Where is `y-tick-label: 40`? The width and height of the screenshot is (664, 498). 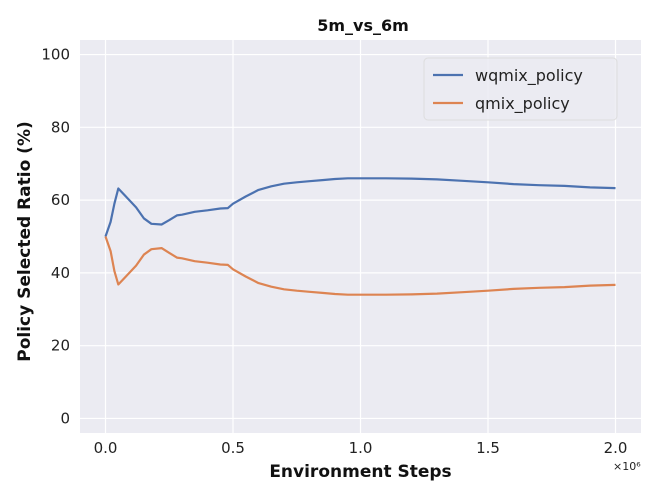 y-tick-label: 40 is located at coordinates (60, 273).